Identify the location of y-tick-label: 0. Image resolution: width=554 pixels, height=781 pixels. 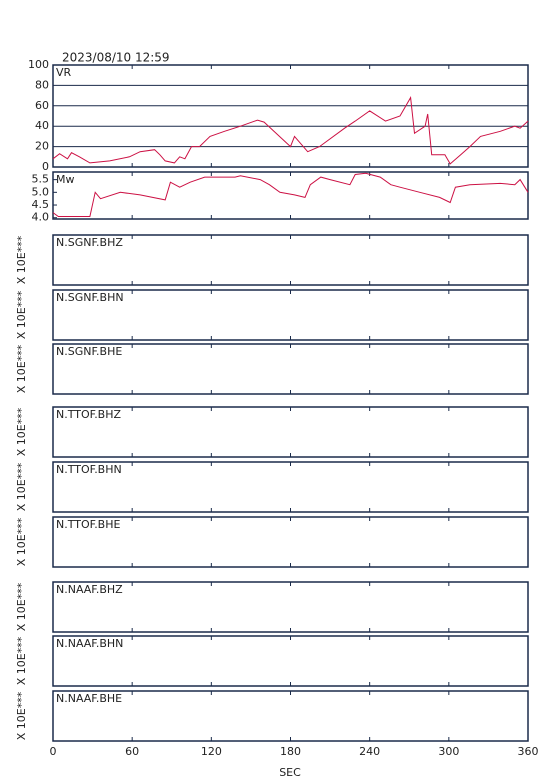
(45, 166).